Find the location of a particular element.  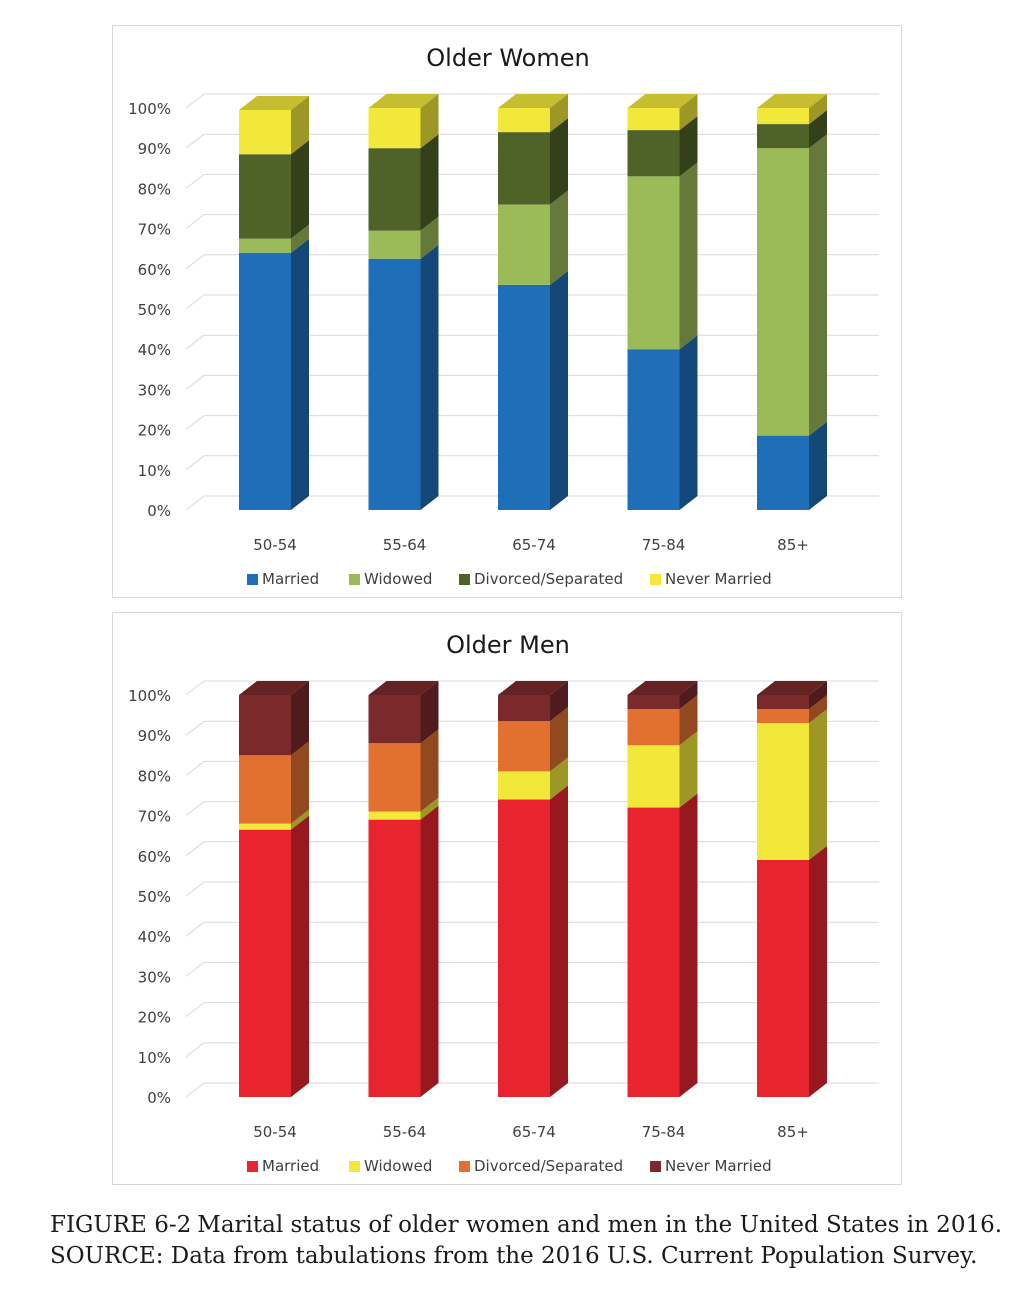

men-legend-label: Divorced/Separated is located at coordinates (548, 1166).